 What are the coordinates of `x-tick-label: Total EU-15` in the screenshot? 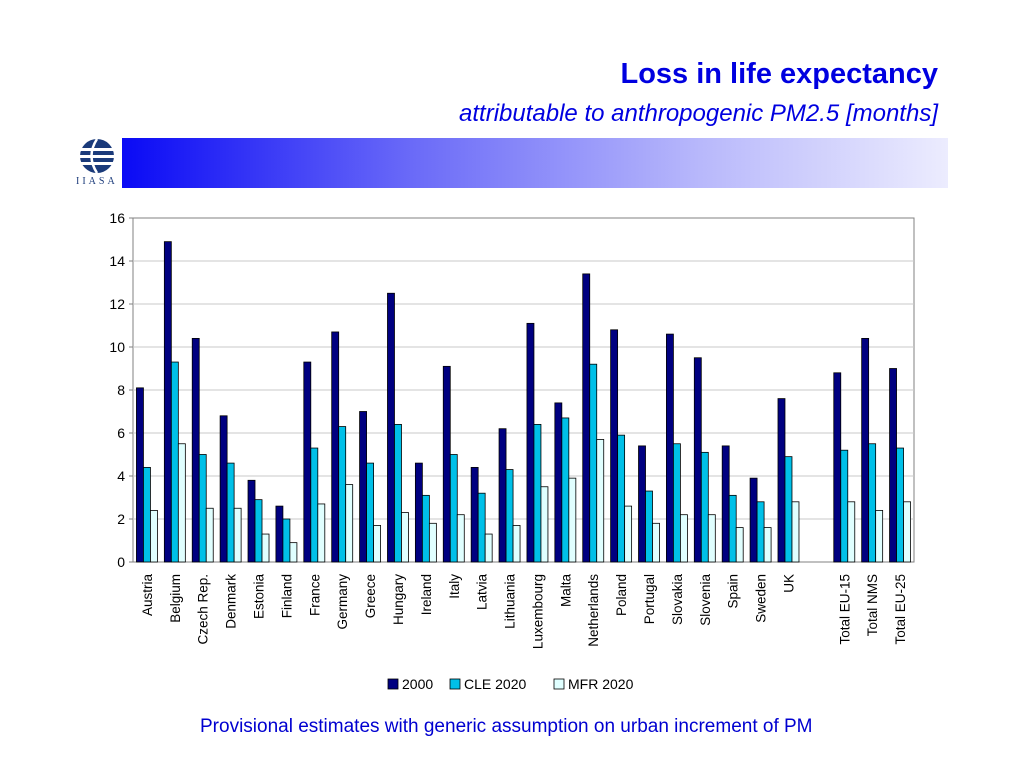 It's located at (844, 609).